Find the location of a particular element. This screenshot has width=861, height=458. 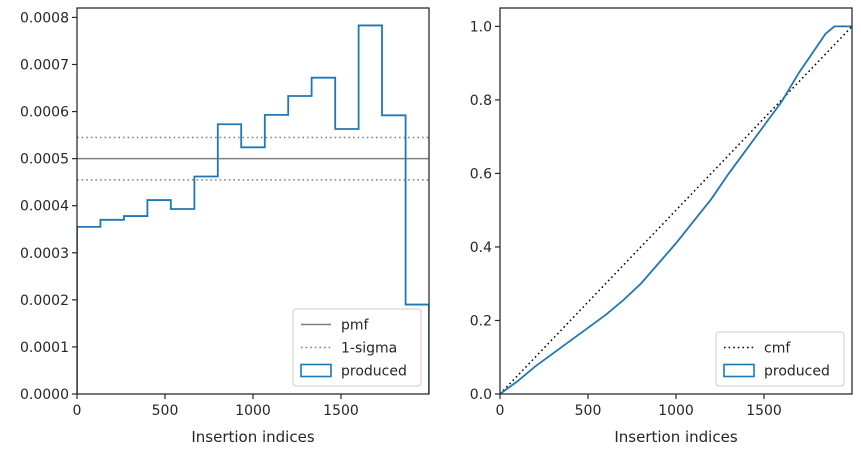

chart-2-legend-label-produced: produced is located at coordinates (797, 372).